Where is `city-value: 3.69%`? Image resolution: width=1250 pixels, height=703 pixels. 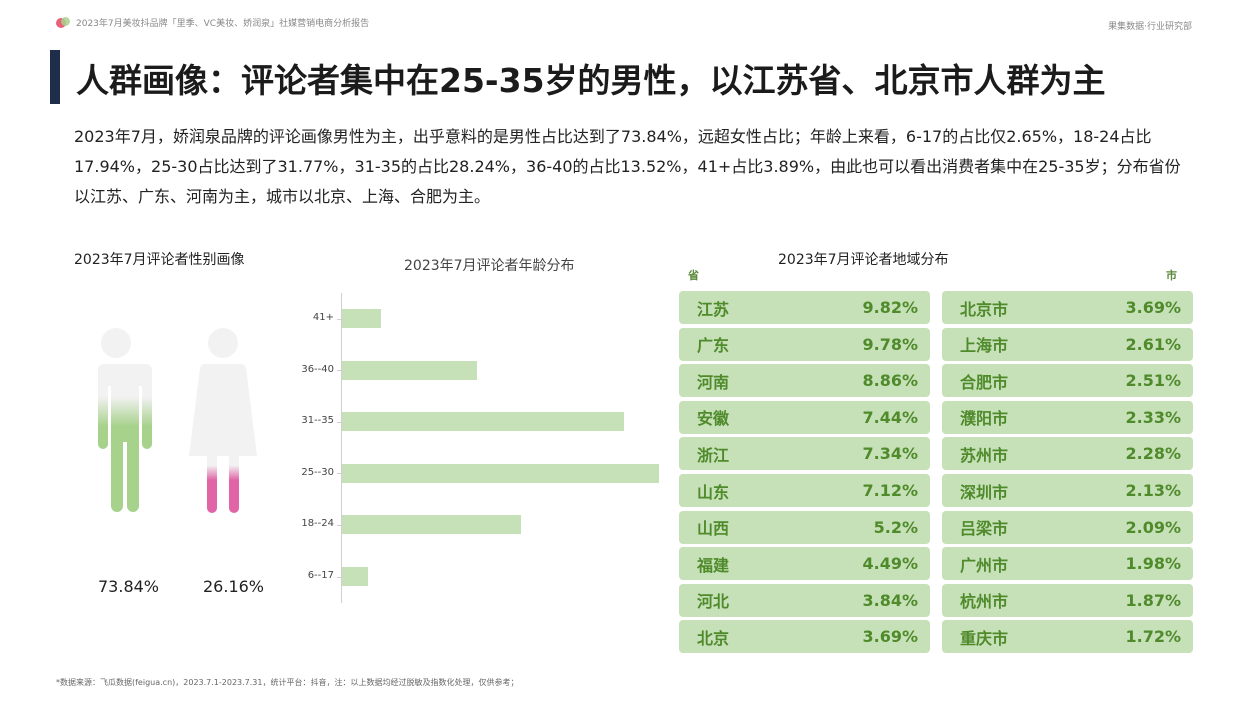 city-value: 3.69% is located at coordinates (1153, 307).